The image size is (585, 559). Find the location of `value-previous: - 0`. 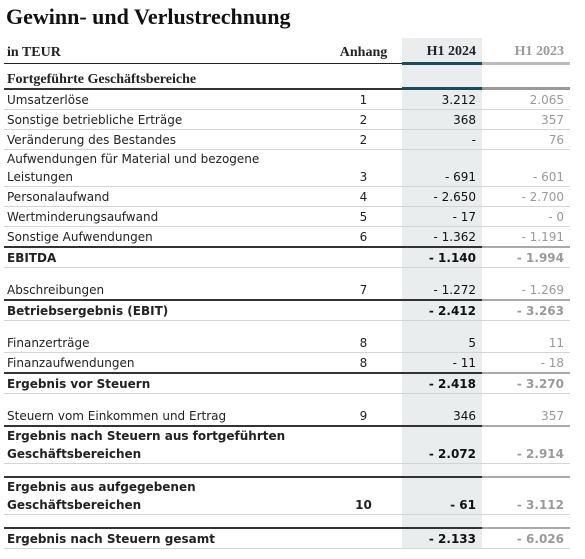

value-previous: - 0 is located at coordinates (526, 216).